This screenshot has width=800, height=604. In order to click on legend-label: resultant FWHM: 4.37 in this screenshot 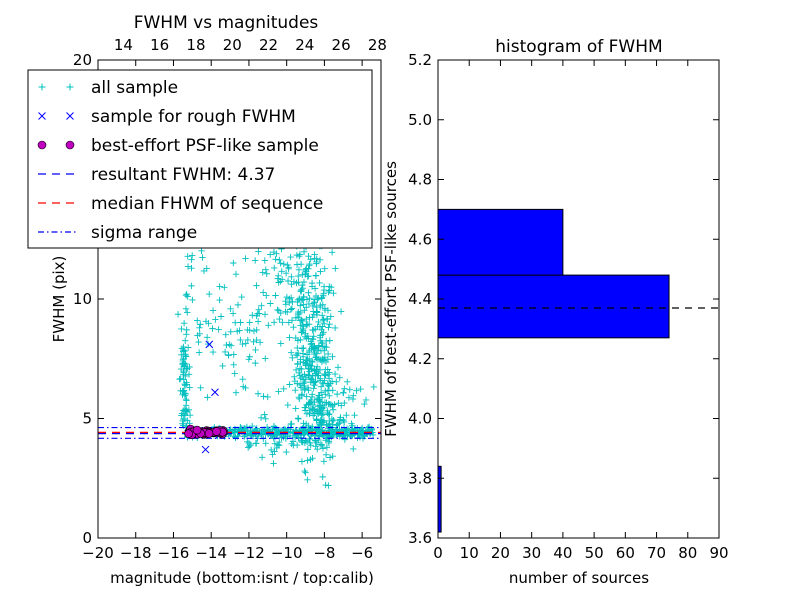, I will do `click(183, 175)`.